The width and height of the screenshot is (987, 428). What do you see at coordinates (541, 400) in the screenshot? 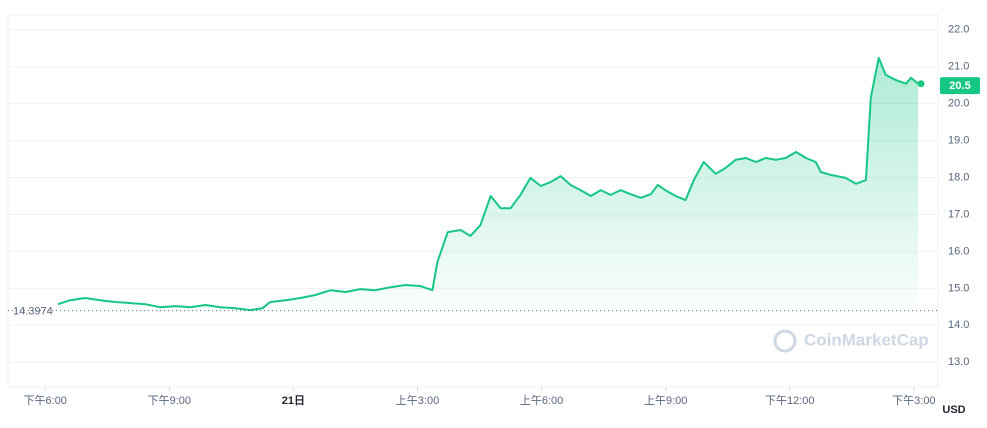
I see `x-tick-label: 上午6:00` at bounding box center [541, 400].